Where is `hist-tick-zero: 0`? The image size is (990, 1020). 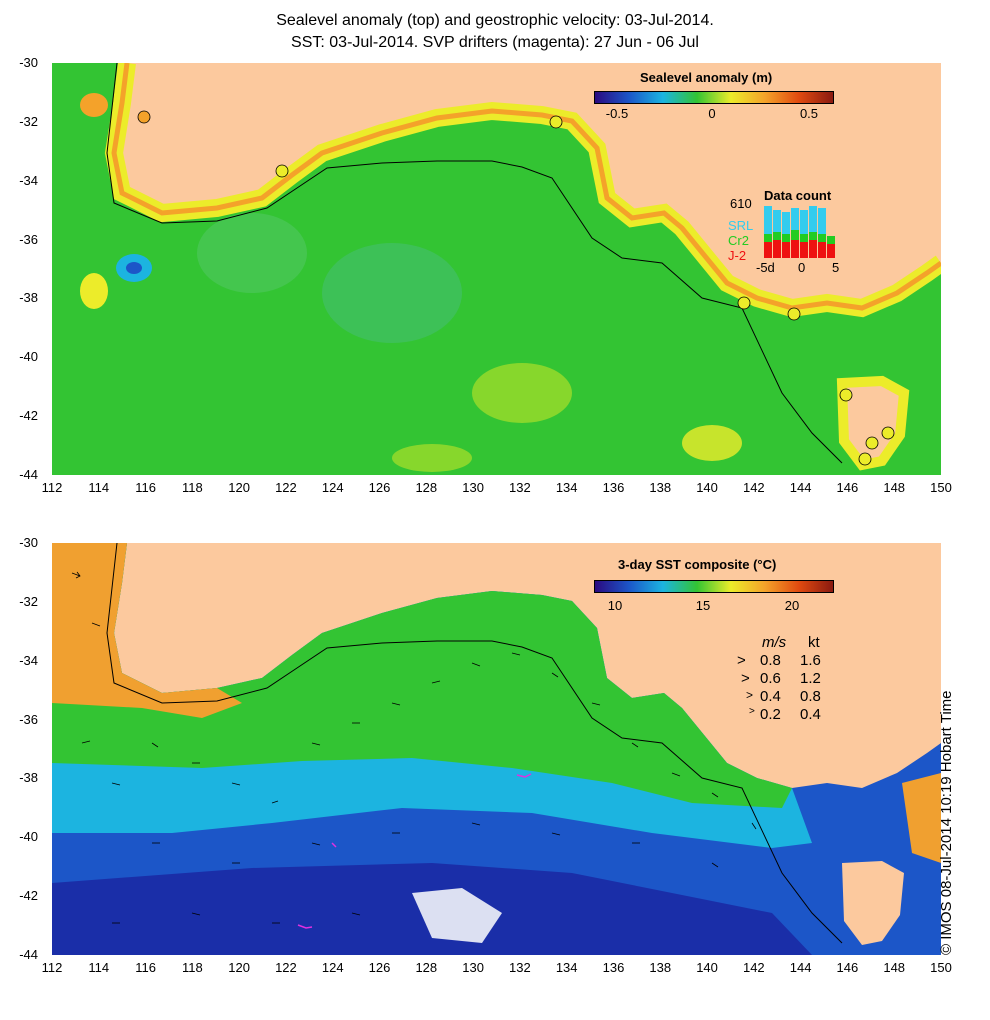 hist-tick-zero: 0 is located at coordinates (802, 267).